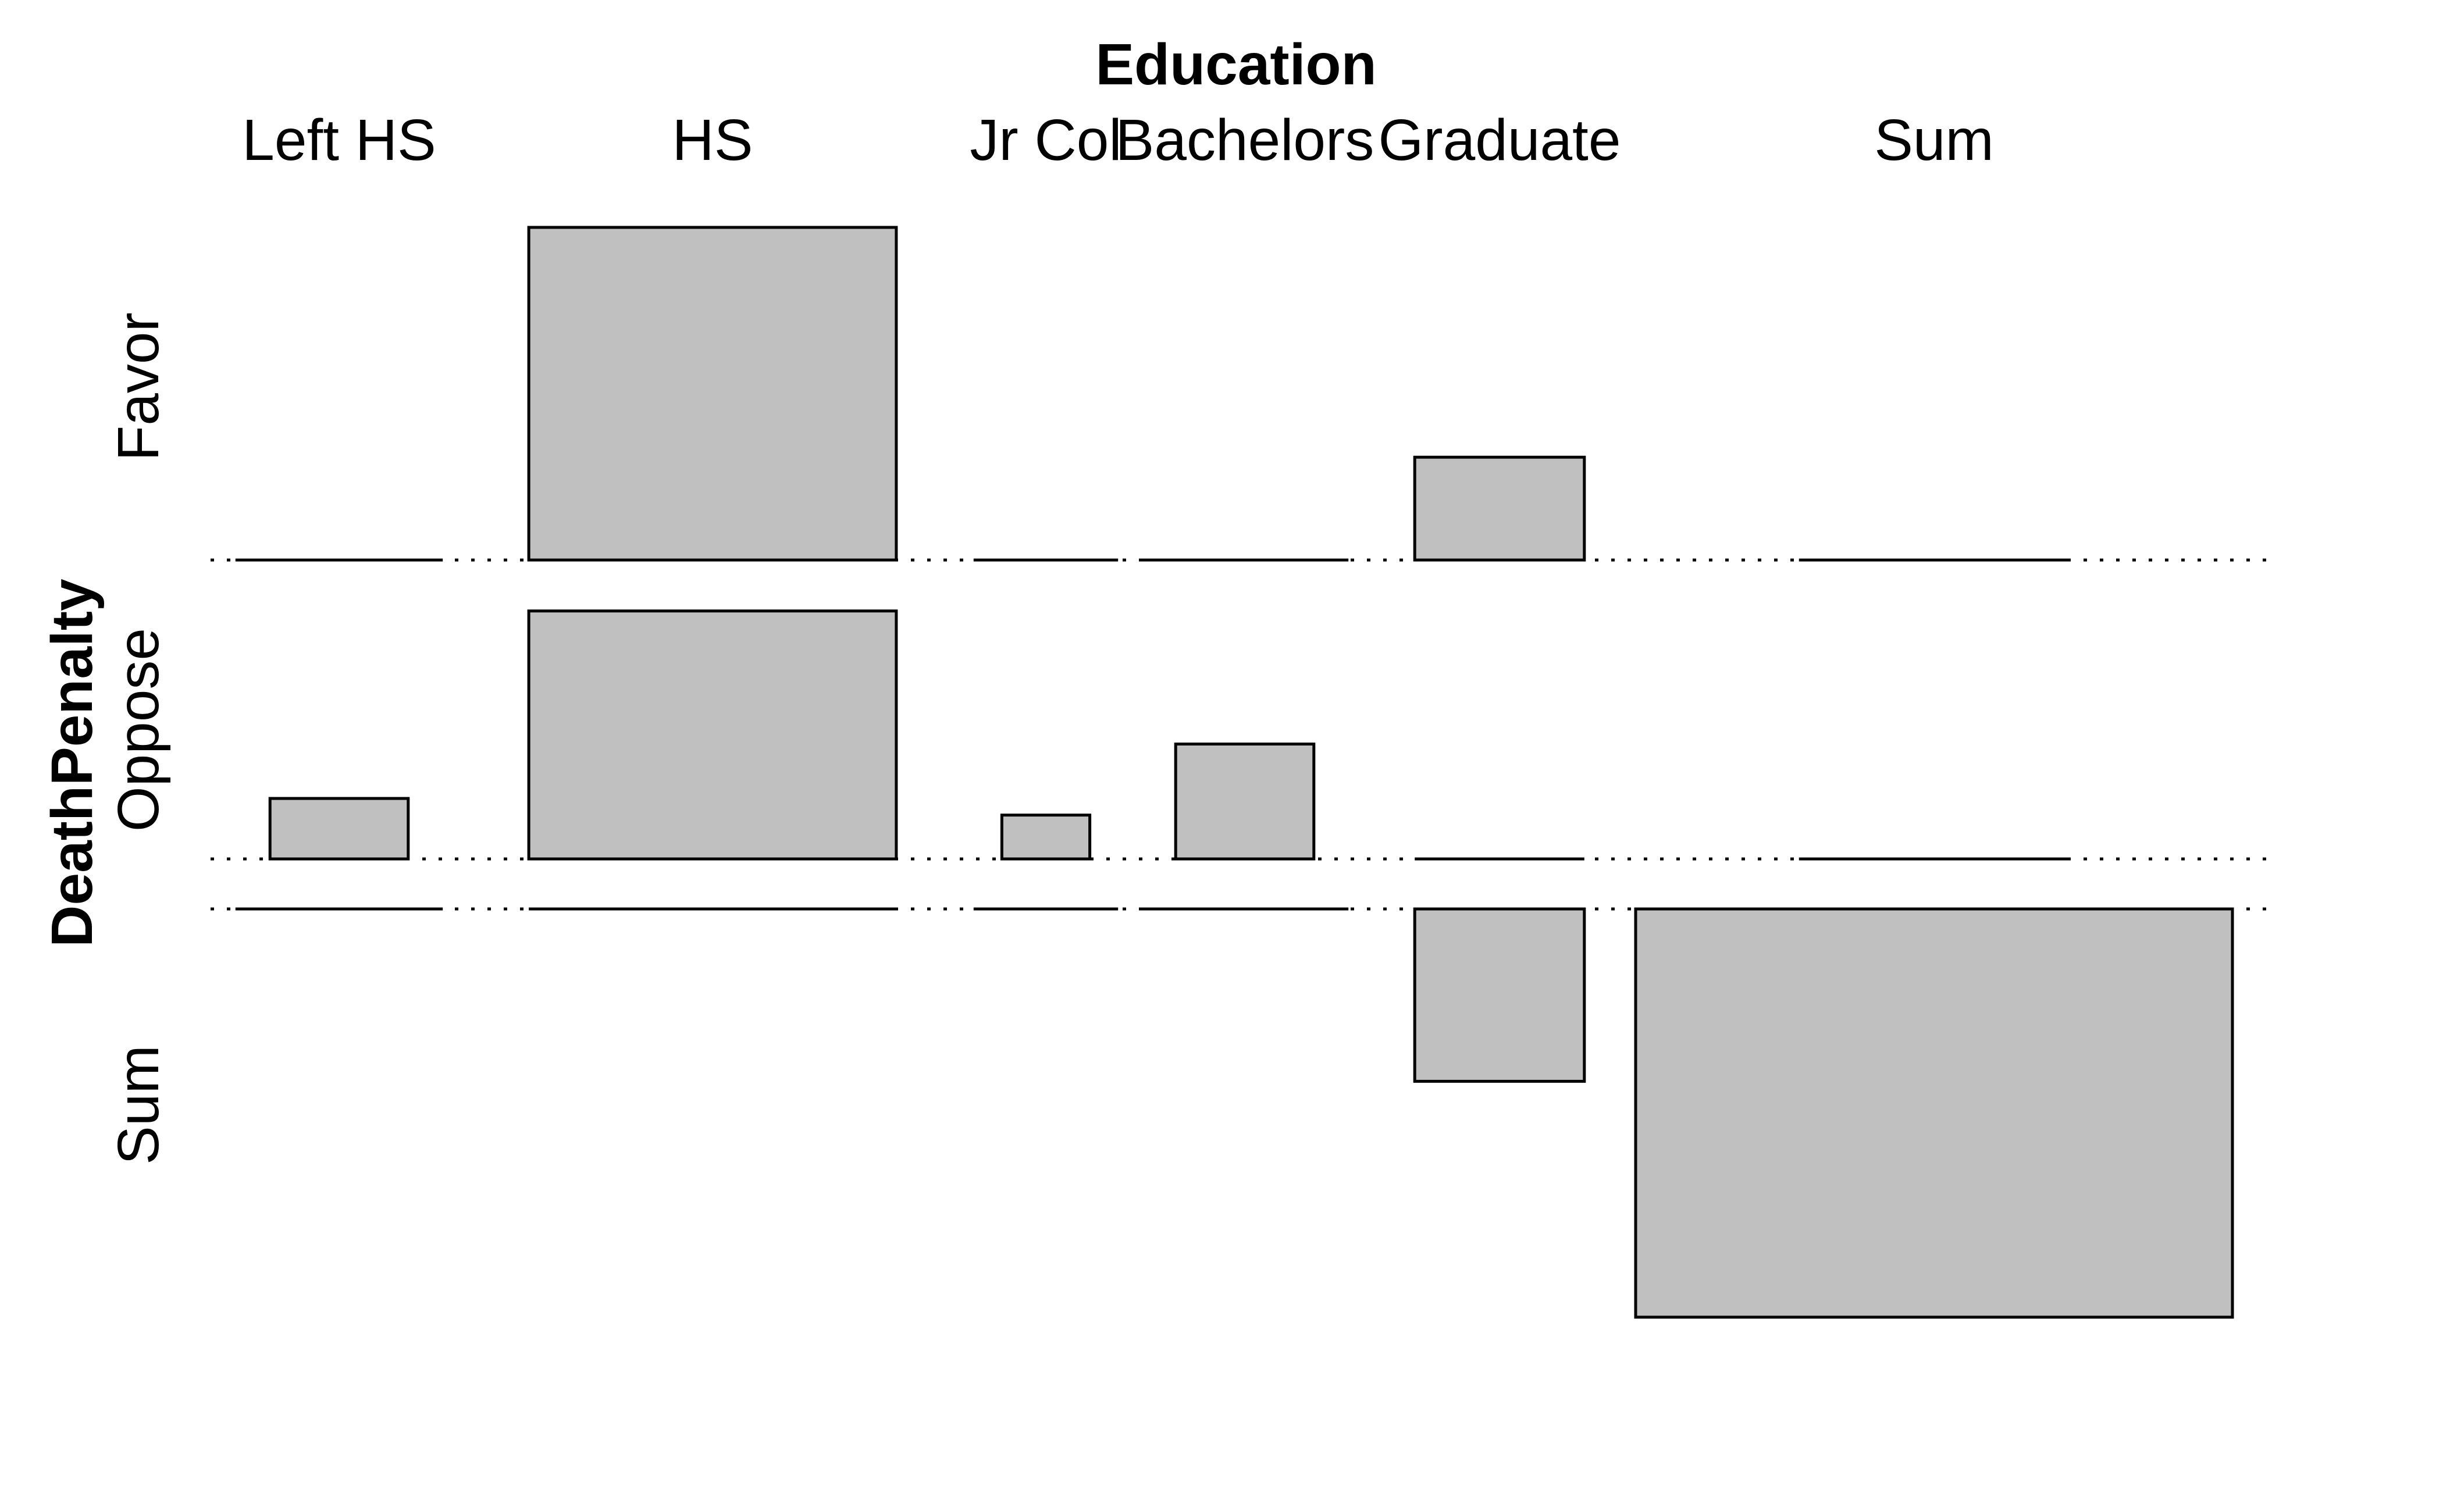 The width and height of the screenshot is (2443, 1512). Describe the element at coordinates (1934, 1113) in the screenshot. I see `bar-sum-sum` at that location.